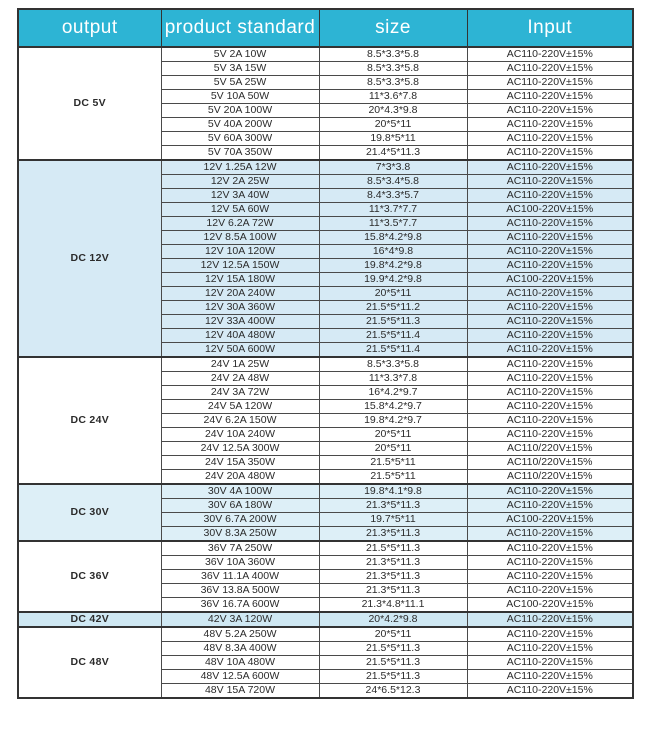 The height and width of the screenshot is (739, 650). What do you see at coordinates (393, 605) in the screenshot?
I see `size-cell: 21.3*4.8*11.1` at bounding box center [393, 605].